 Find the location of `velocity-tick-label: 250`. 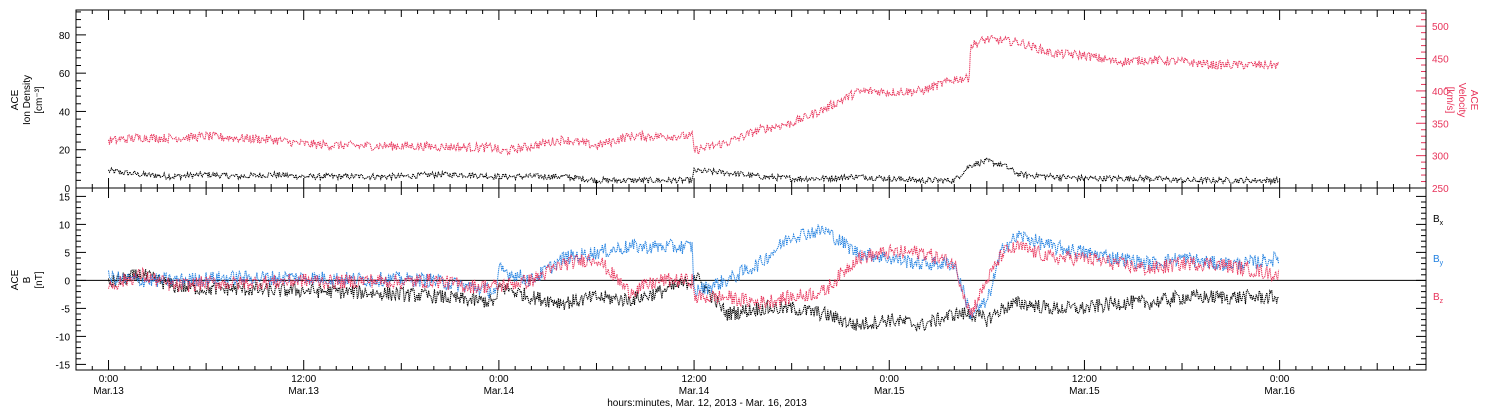

velocity-tick-label: 250 is located at coordinates (1440, 189).